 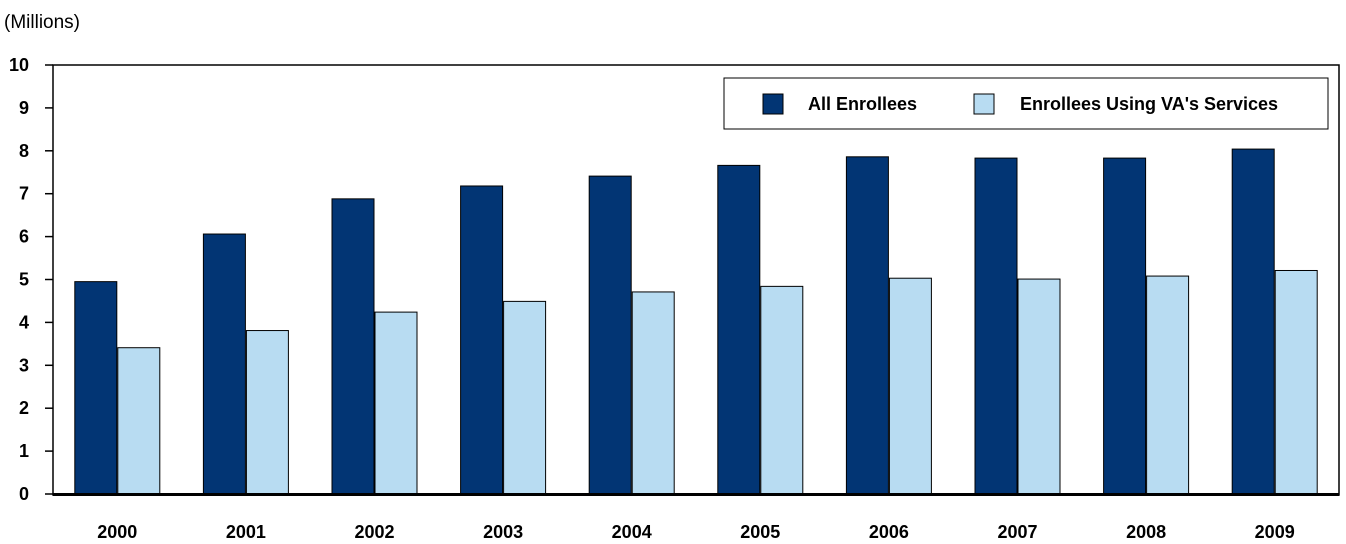 I want to click on x-tick-label: 2005, so click(x=760, y=532).